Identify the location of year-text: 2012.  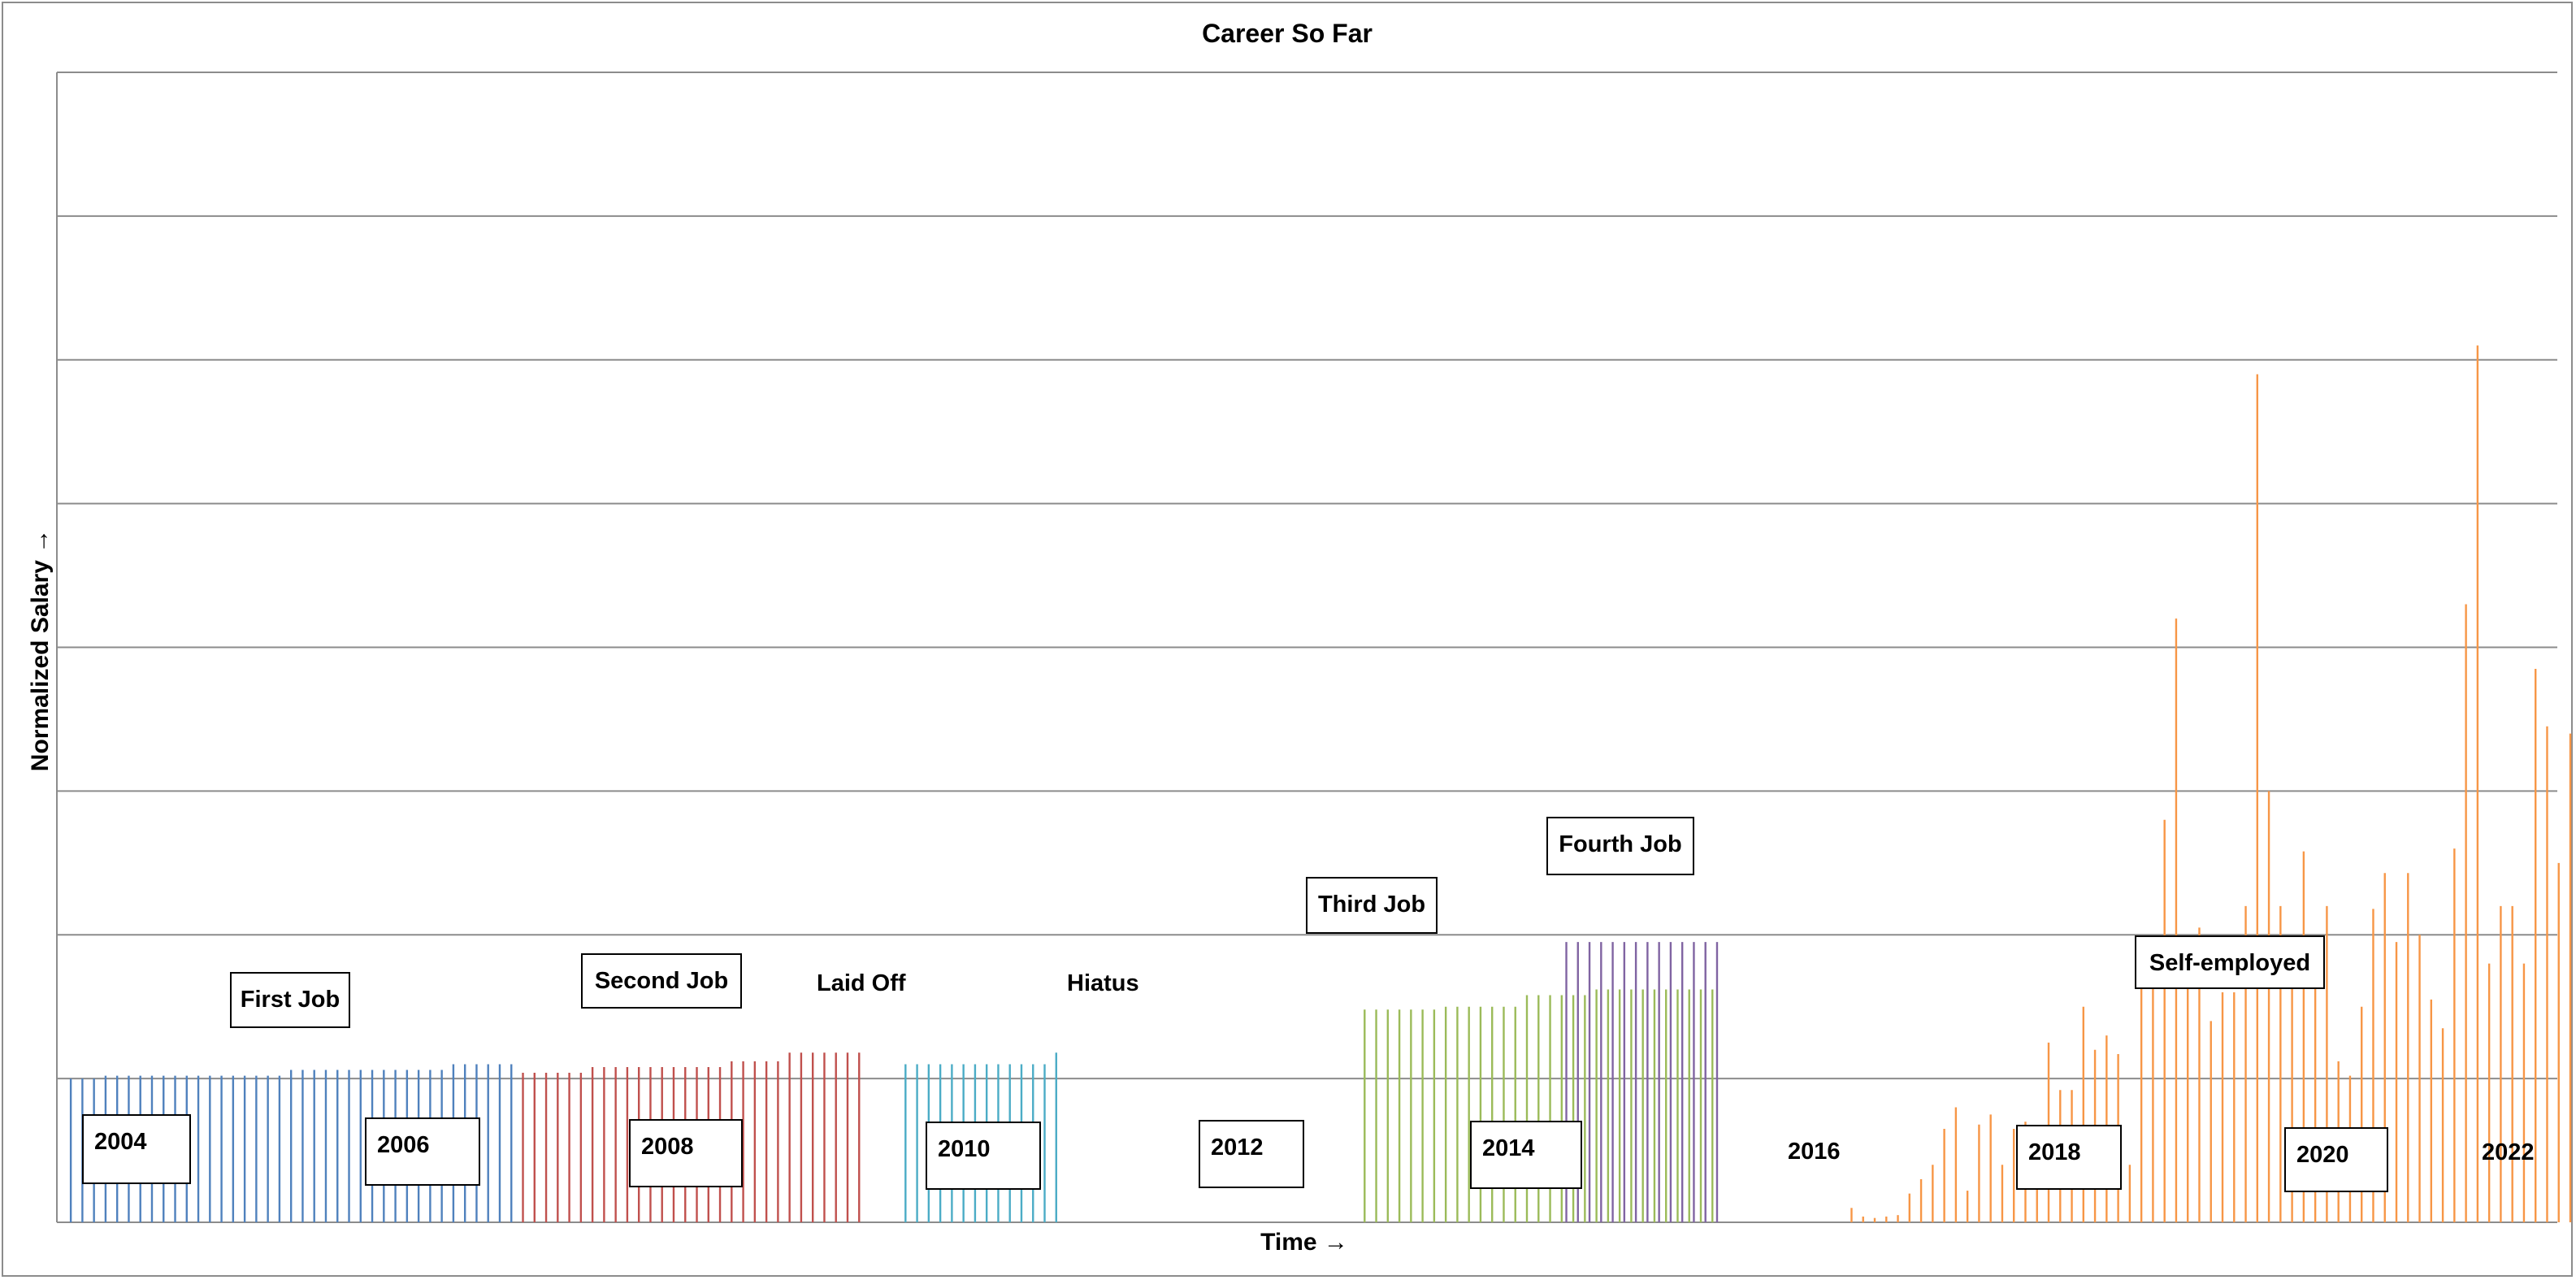
(1237, 1148).